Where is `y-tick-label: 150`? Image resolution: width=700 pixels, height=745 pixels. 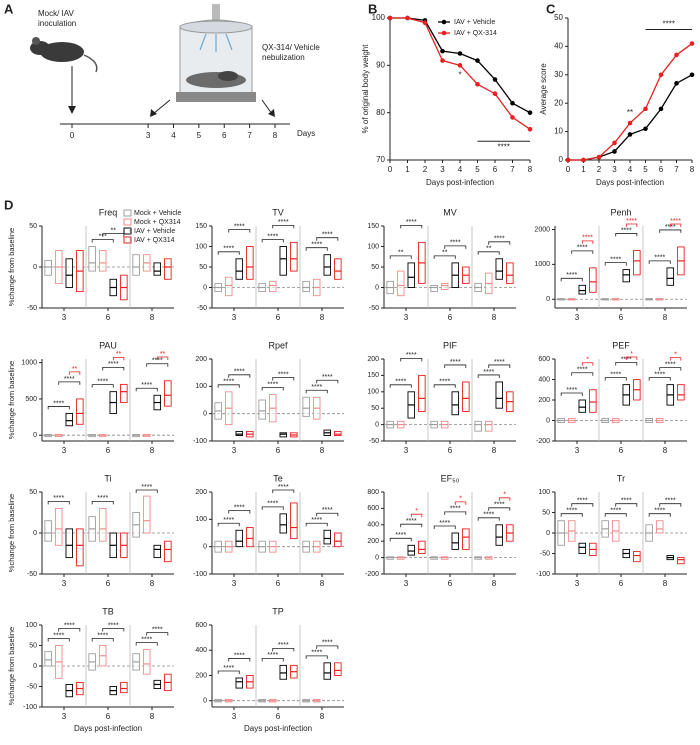
y-tick-label: 150 is located at coordinates (373, 375).